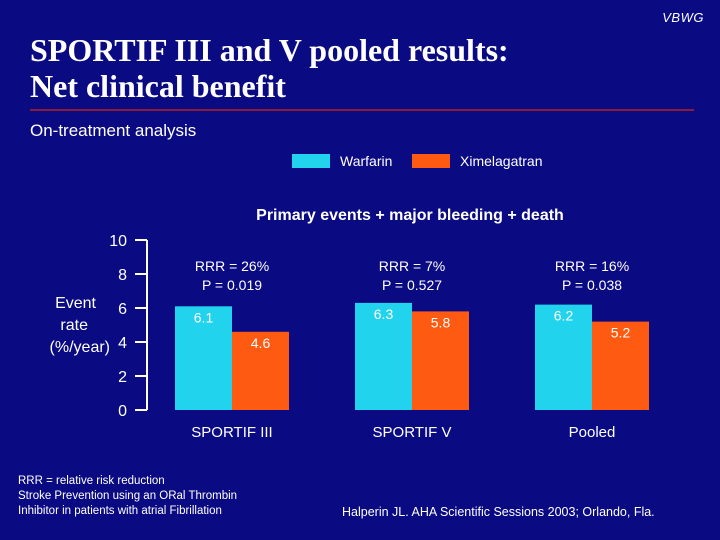 The width and height of the screenshot is (720, 540). I want to click on y-tick-label: 6, so click(122, 309).